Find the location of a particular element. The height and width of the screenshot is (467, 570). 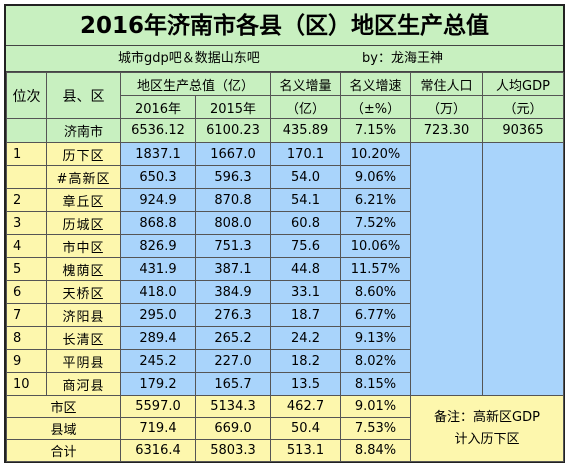

header-row-1: 位次 县、区 地区生产总值（亿） 名义增量 名义增速 常住人口 人均GDP is located at coordinates (285, 95).